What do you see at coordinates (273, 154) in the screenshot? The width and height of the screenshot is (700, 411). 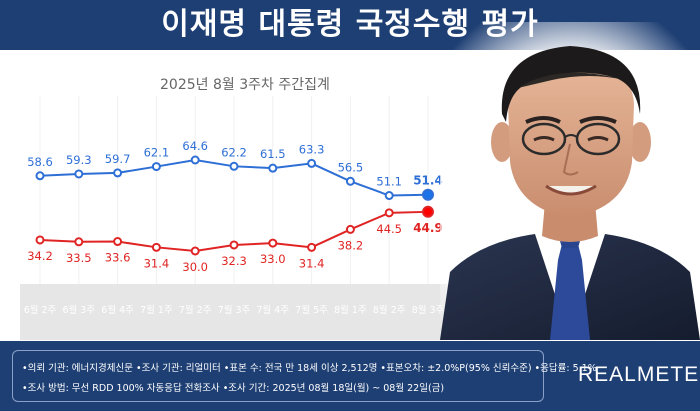 I see `series-1-data-label: 61.5` at bounding box center [273, 154].